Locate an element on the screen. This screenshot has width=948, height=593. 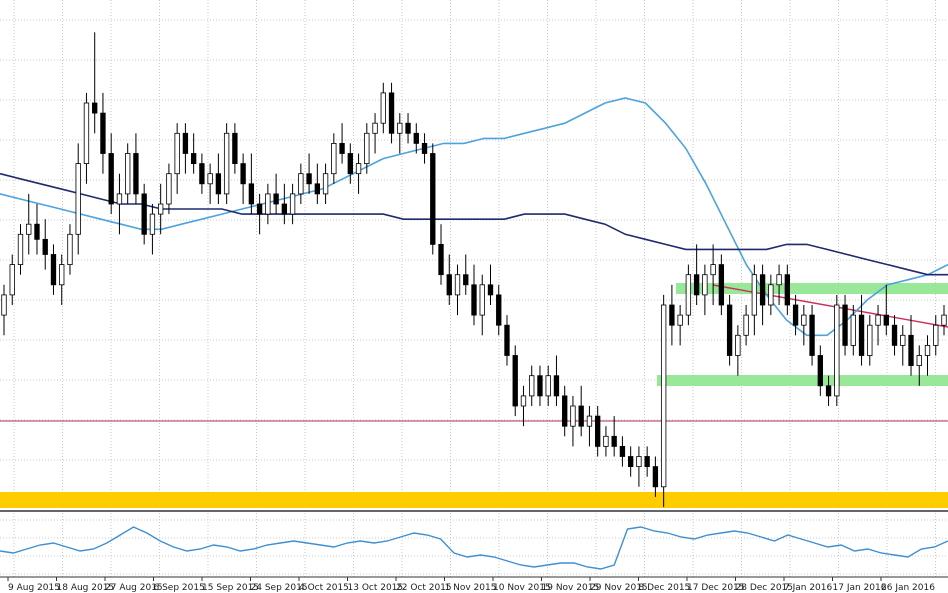
x-tick-label: 27 Aug 2015 is located at coordinates (134, 588).